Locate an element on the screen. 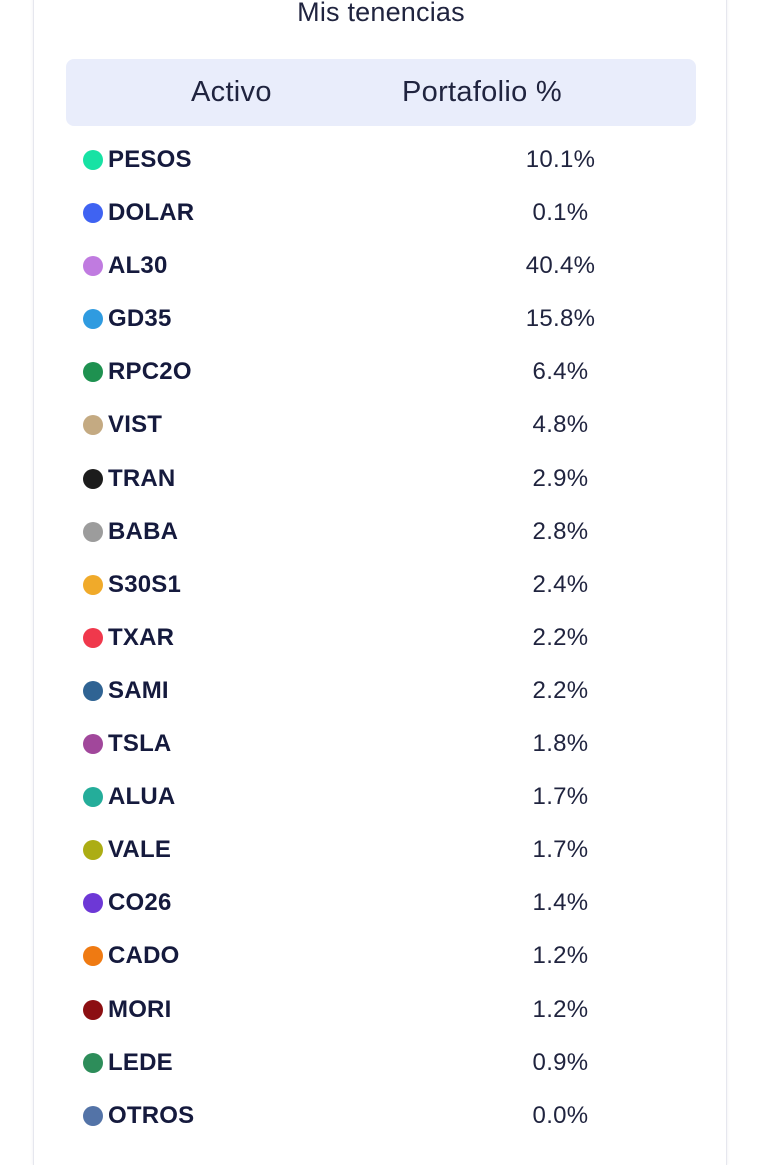  portfolio-percentage: 0.0% is located at coordinates (560, 1115).